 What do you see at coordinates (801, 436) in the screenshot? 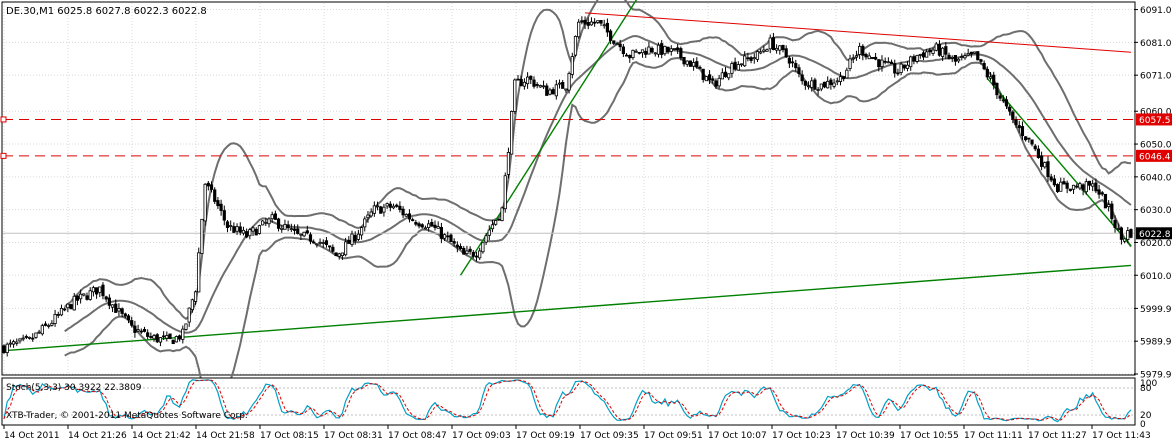
I see `time-tick-label: 17 Oct 10:23` at bounding box center [801, 436].